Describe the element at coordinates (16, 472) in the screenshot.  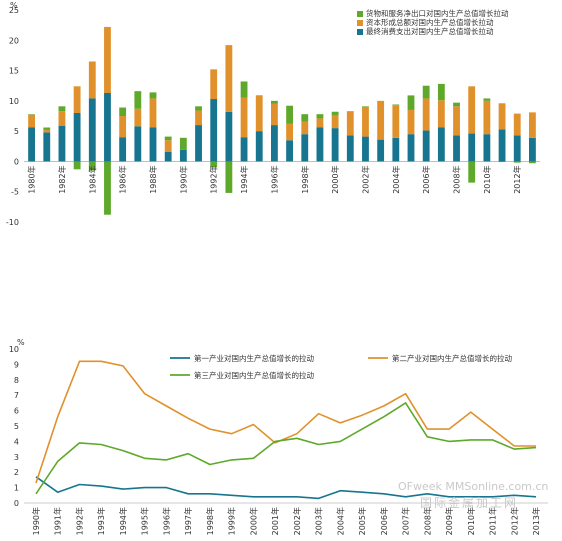
I see `line-y-tick-label: 2` at that location.